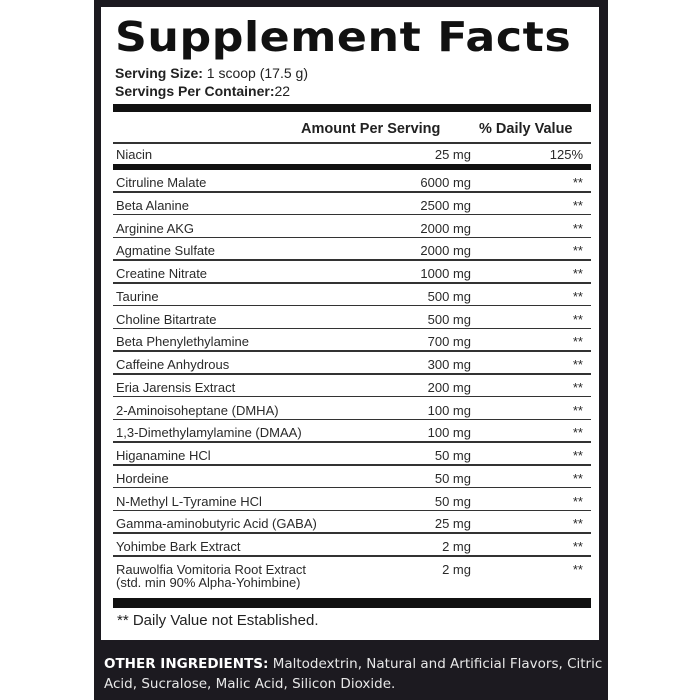 Image resolution: width=700 pixels, height=700 pixels. I want to click on ingredient-name: Beta Phenylethylamine, so click(182, 342).